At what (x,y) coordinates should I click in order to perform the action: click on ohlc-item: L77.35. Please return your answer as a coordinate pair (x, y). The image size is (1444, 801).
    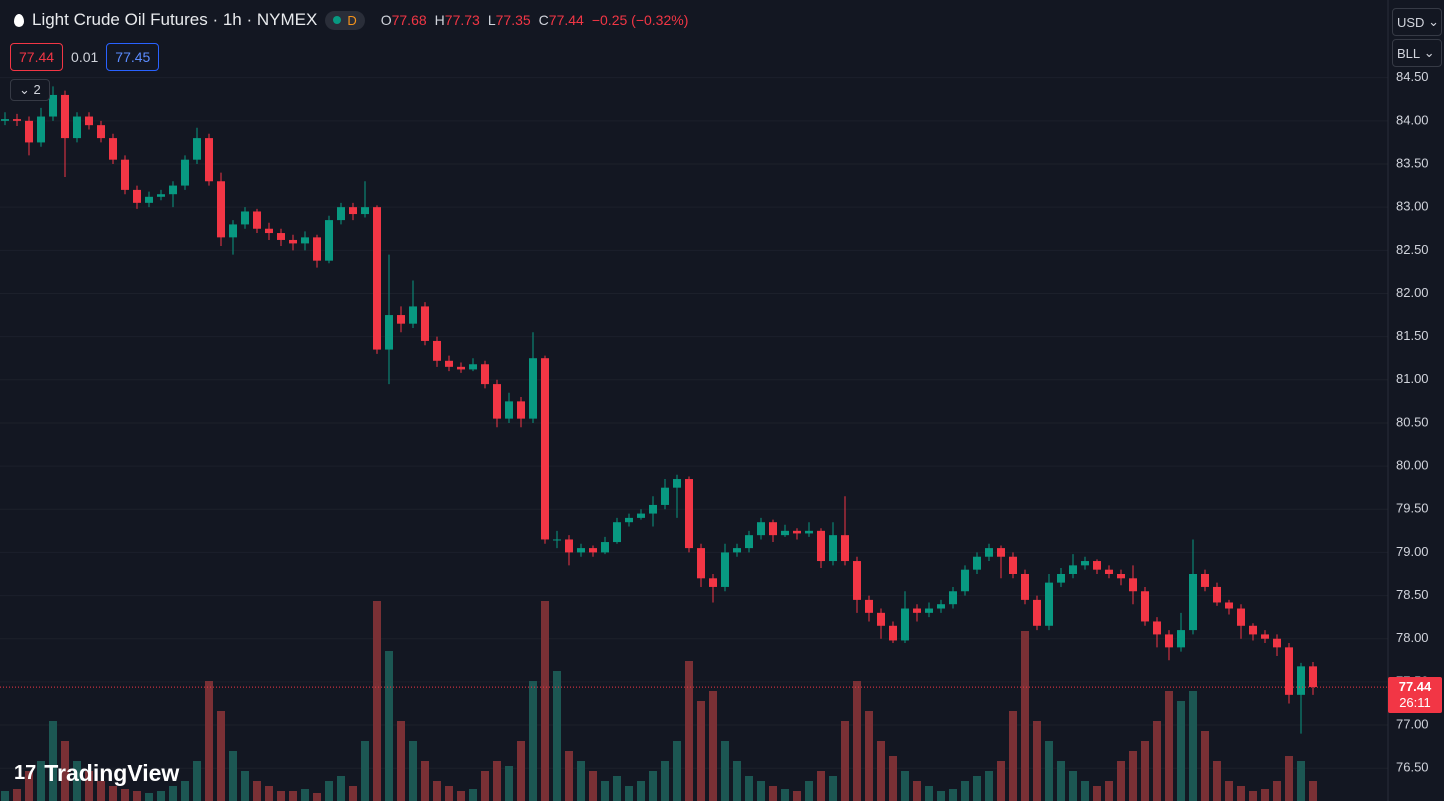
    Looking at the image, I should click on (509, 20).